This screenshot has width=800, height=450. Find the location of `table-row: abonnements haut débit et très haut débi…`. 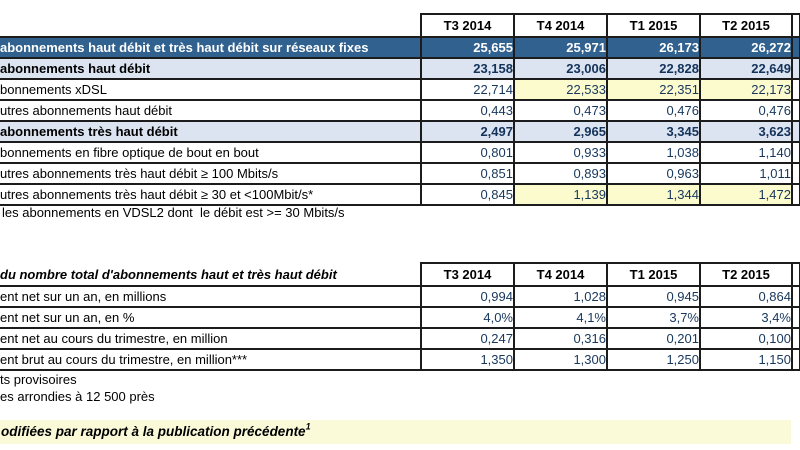

table-row: abonnements haut débit et très haut débi… is located at coordinates (400, 47).